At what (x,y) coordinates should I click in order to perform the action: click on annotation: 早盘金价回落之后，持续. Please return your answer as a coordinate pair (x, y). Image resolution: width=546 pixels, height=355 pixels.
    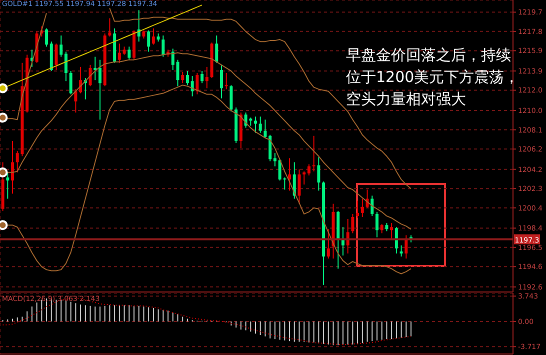
    Looking at the image, I should click on (429, 55).